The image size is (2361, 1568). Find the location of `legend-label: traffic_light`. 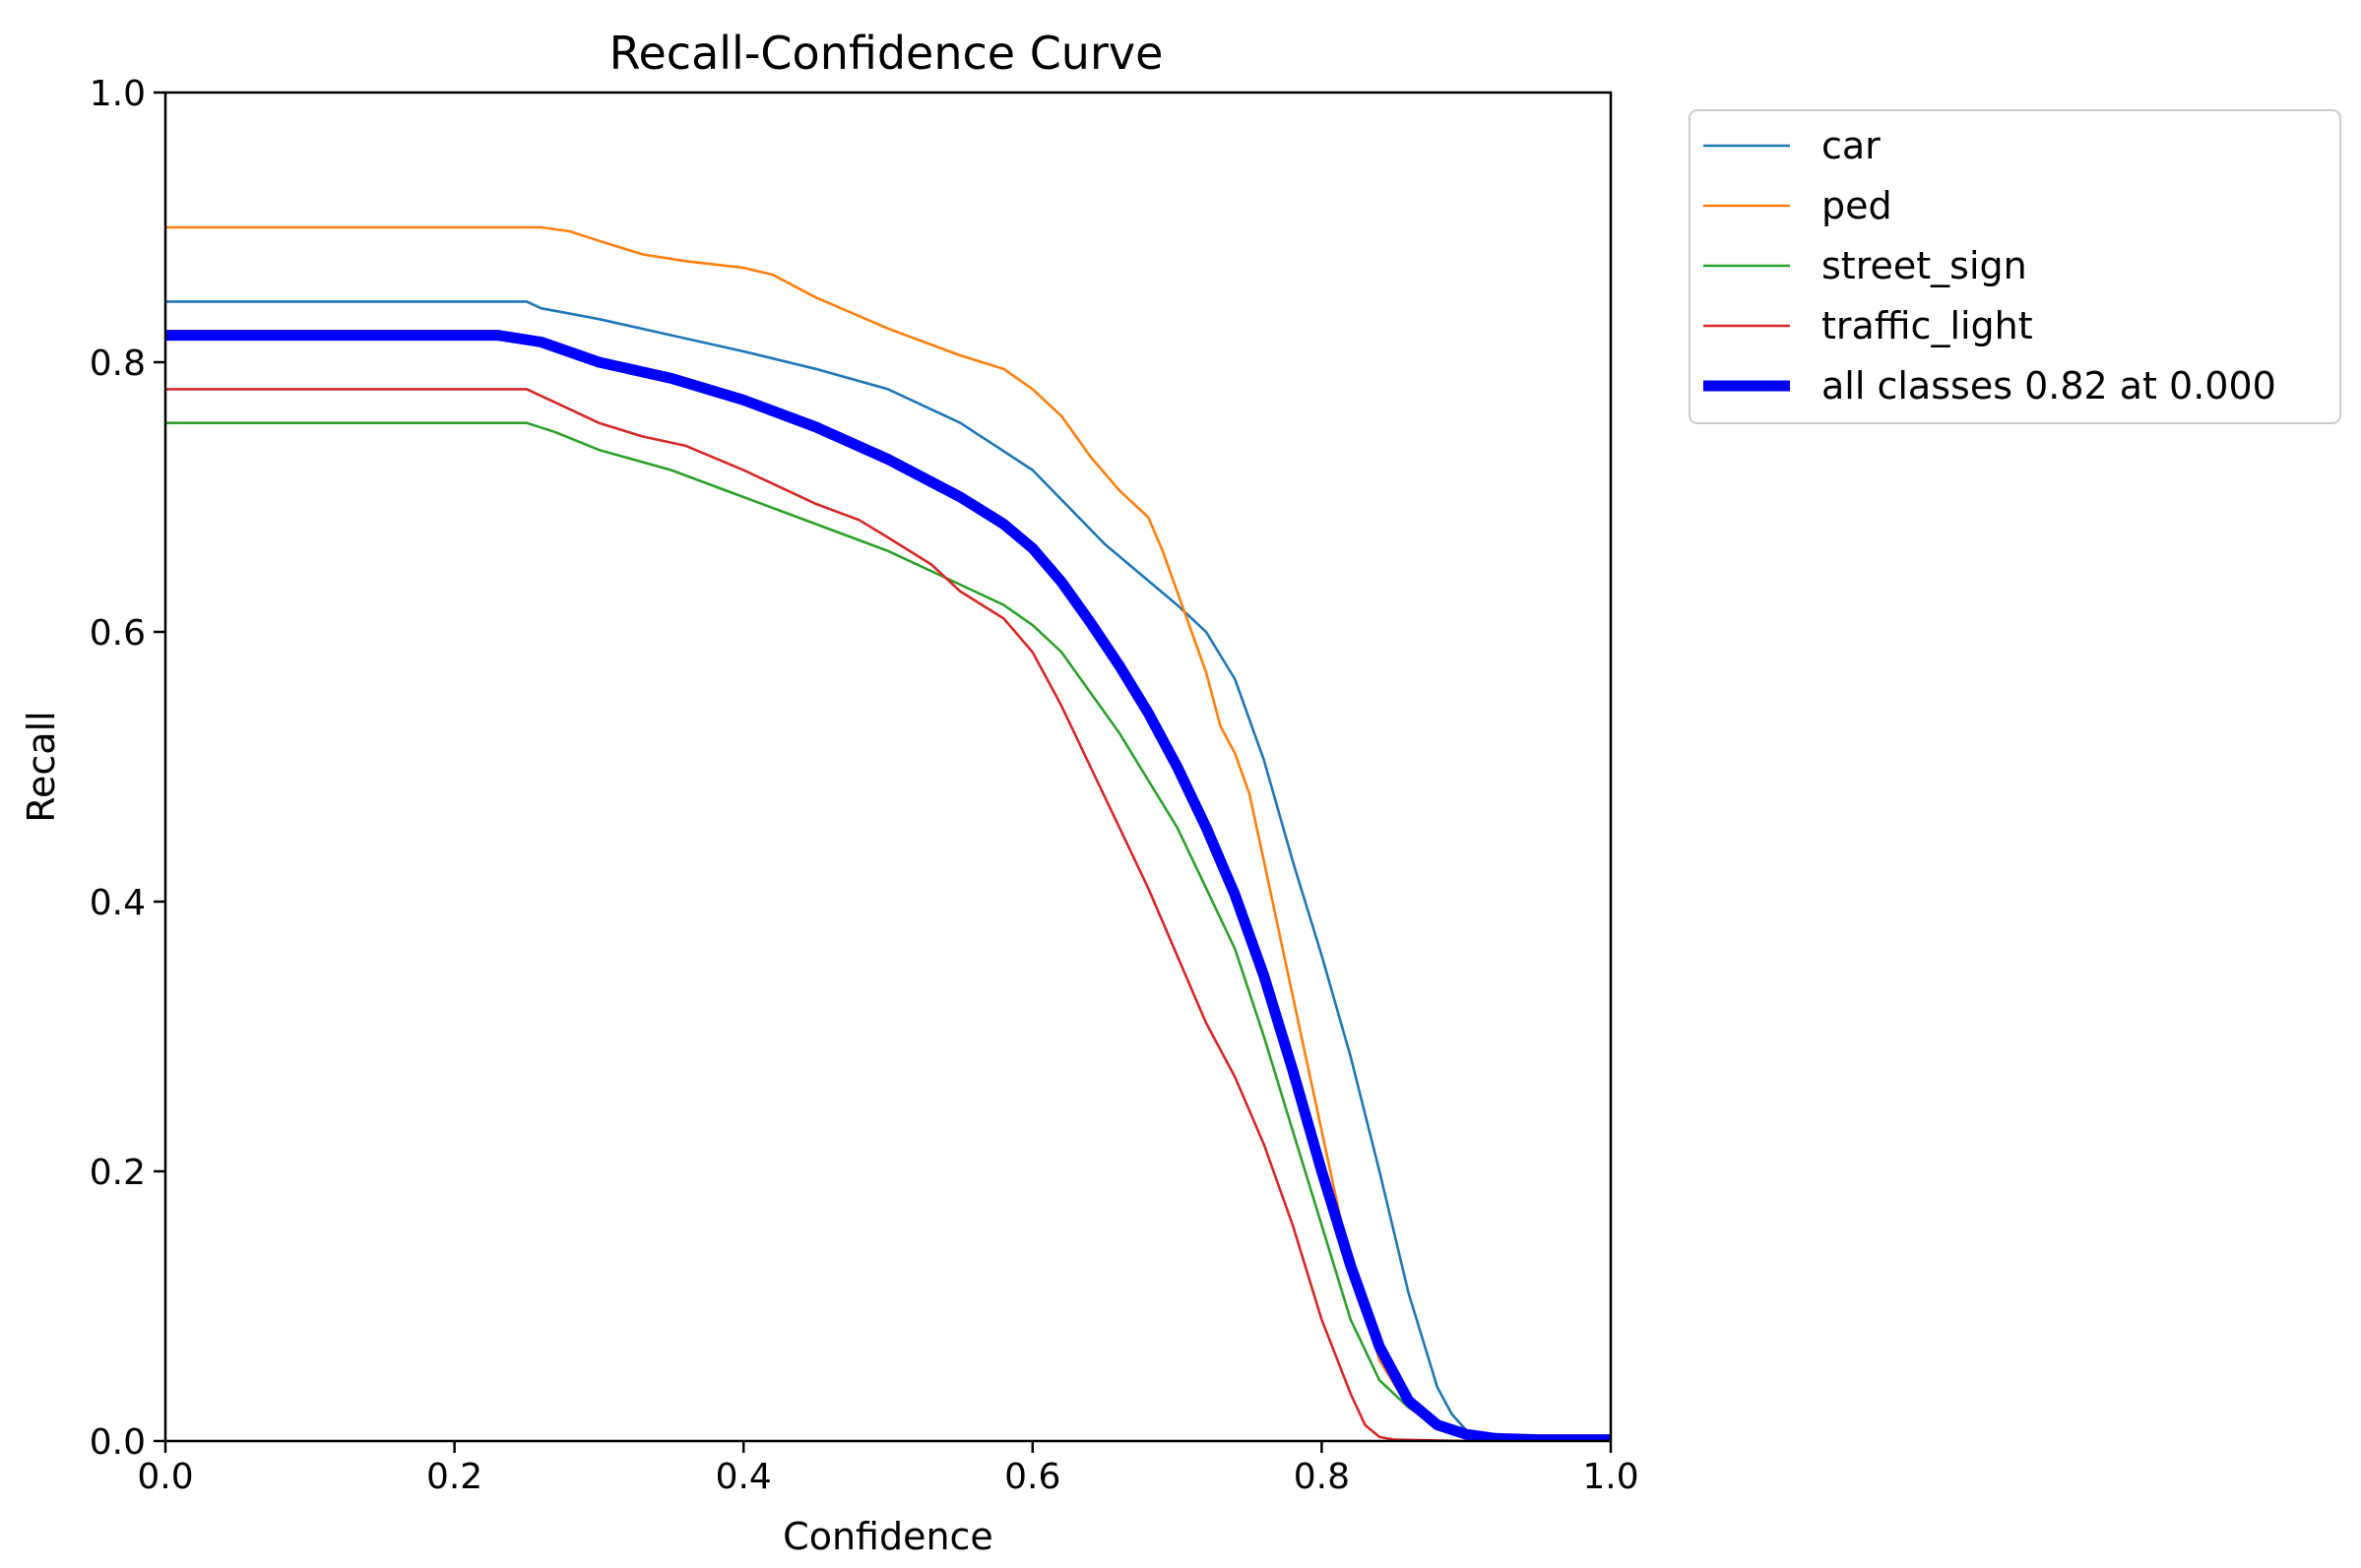

legend-label: traffic_light is located at coordinates (1927, 325).